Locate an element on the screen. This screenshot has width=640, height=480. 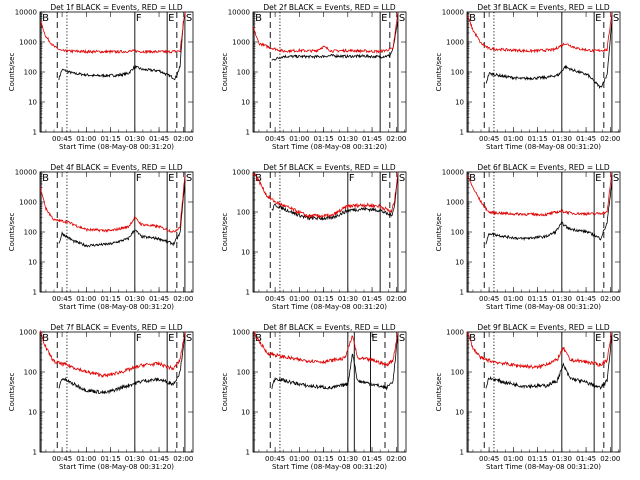
panel-title-3: Det 3f BLACK = Events, RED = LLD is located at coordinates (543, 7).